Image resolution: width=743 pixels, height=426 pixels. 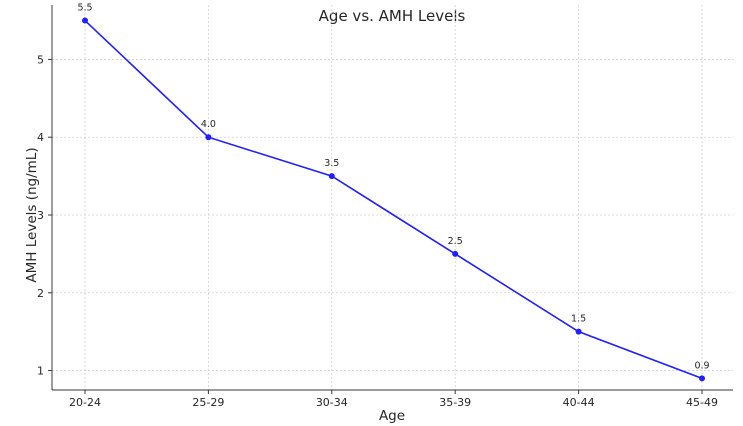 What do you see at coordinates (332, 402) in the screenshot?
I see `x-tick-label: 30-34` at bounding box center [332, 402].